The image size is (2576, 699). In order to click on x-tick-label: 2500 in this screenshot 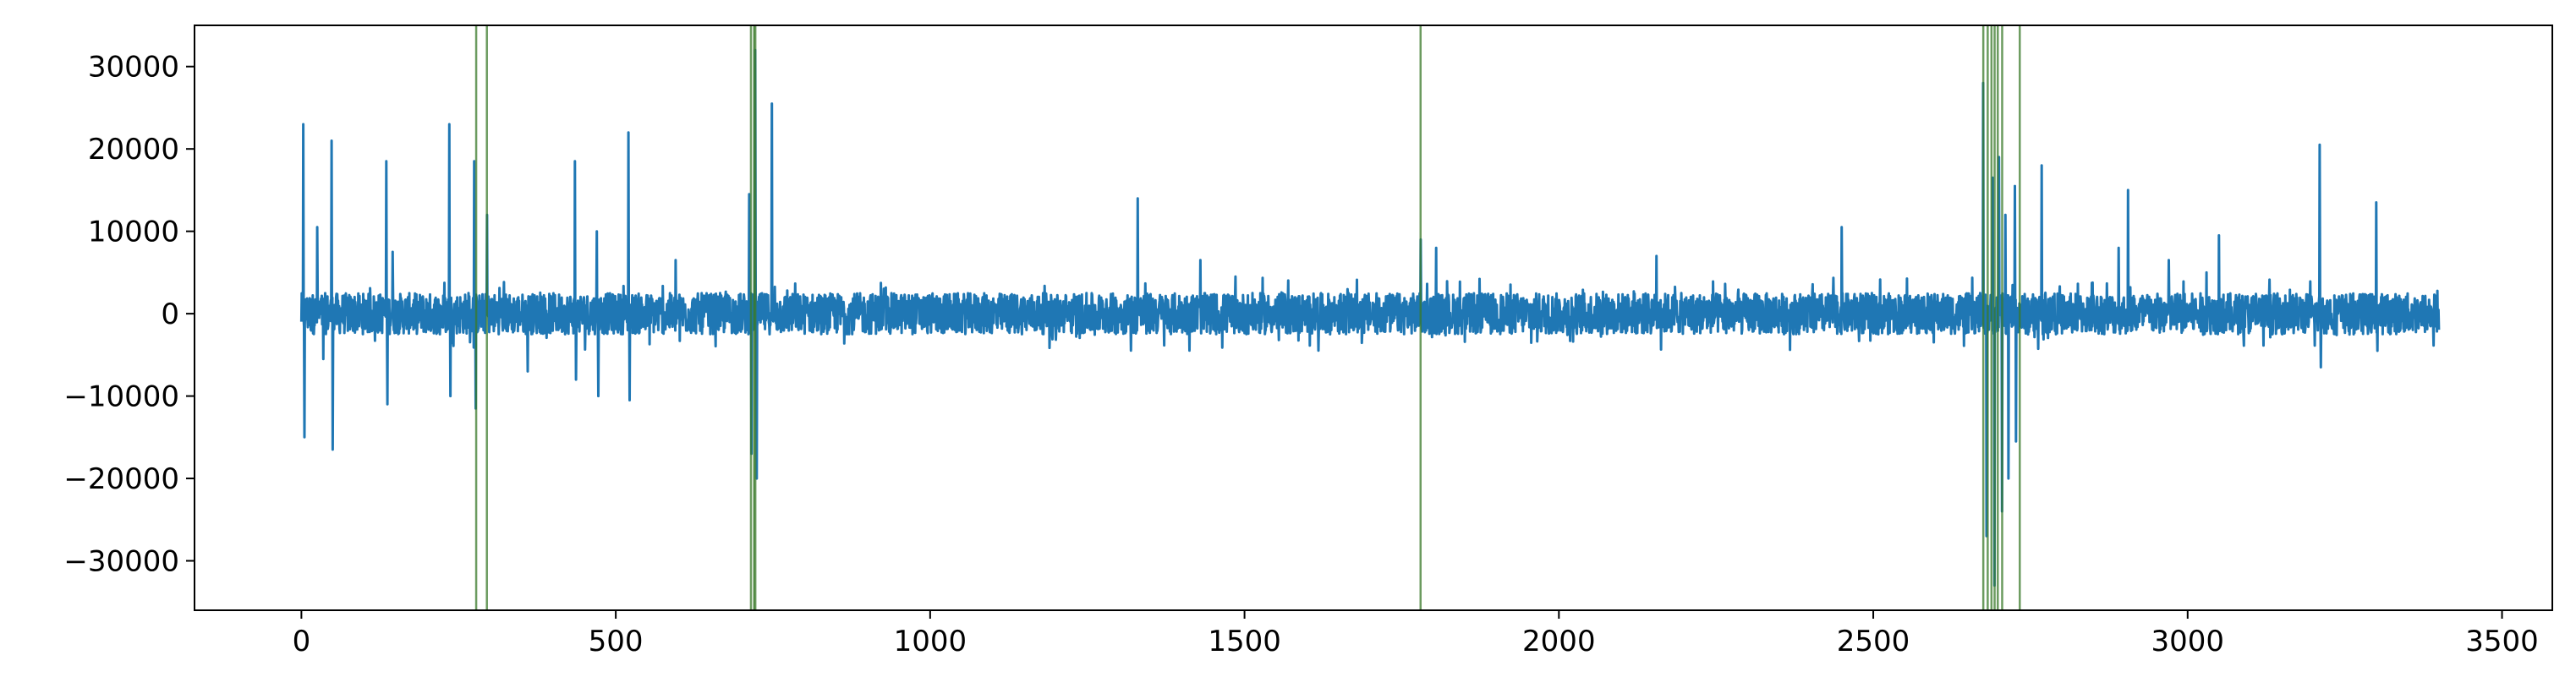, I will do `click(1873, 641)`.